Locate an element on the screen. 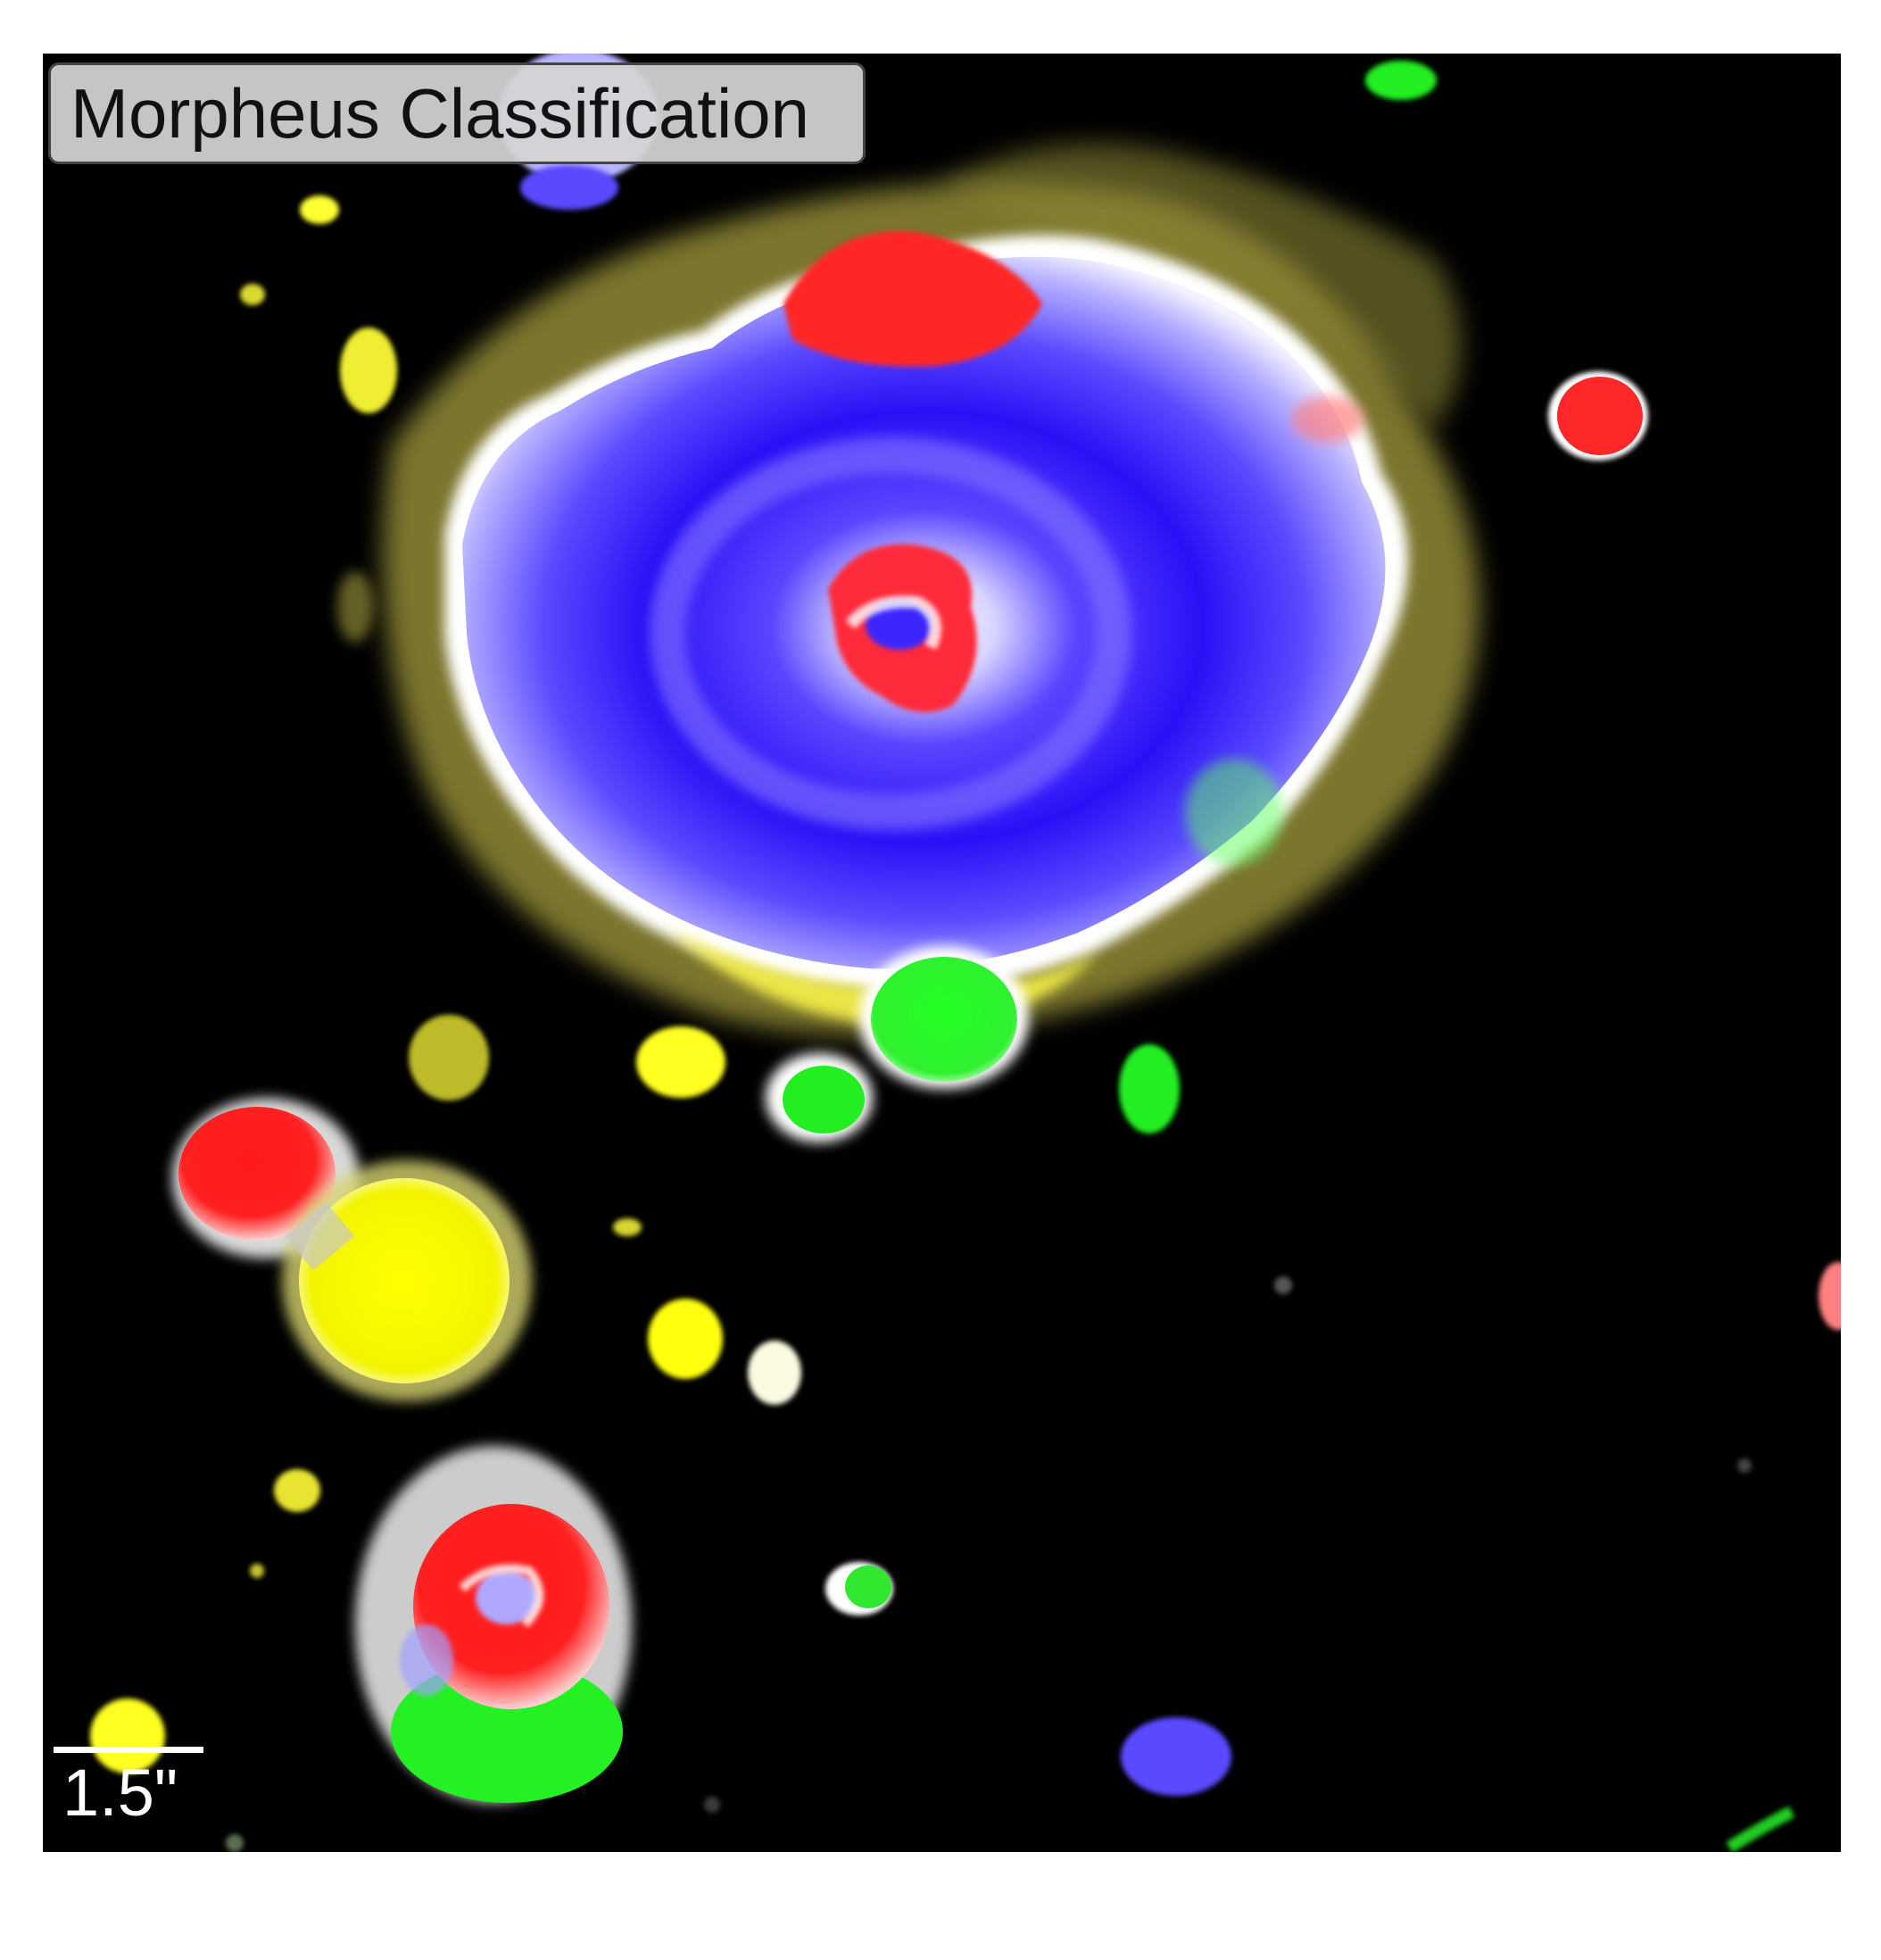 Image resolution: width=1881 pixels, height=1960 pixels. upper-halo is located at coordinates (1198, 286).